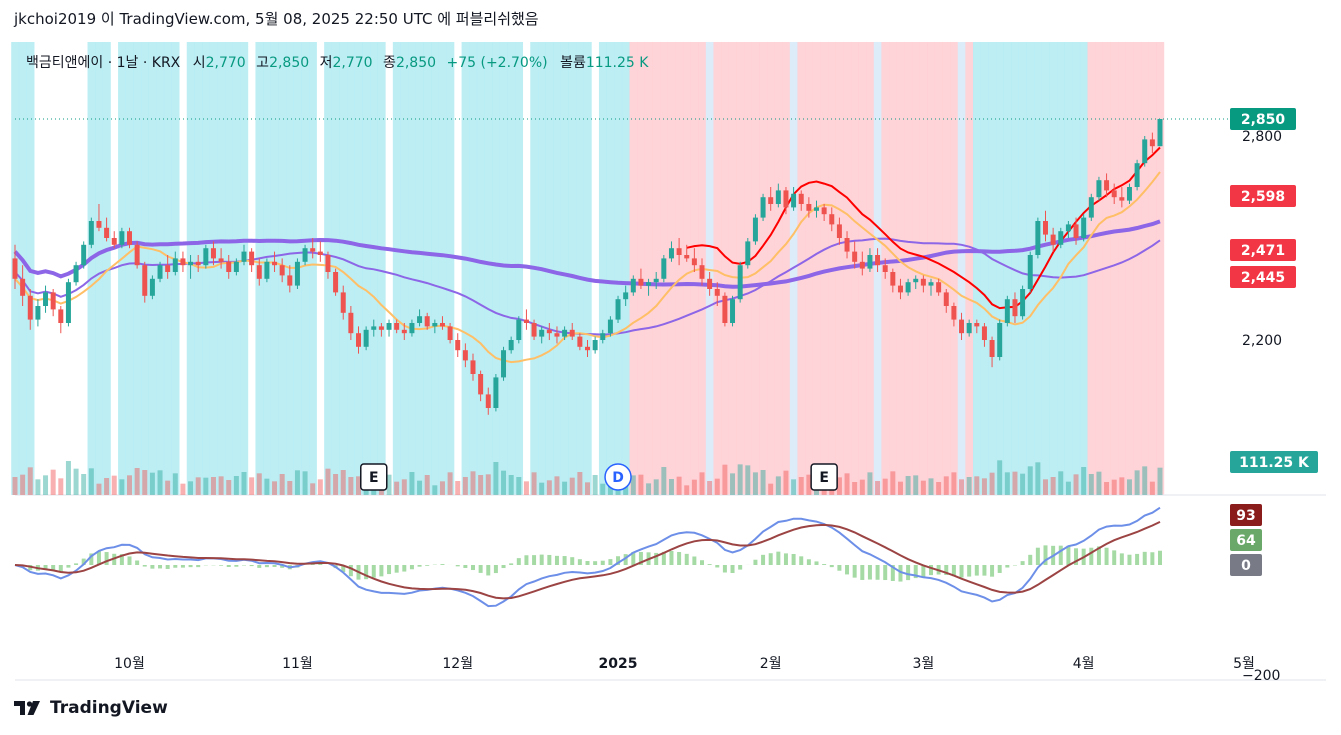 The height and width of the screenshot is (735, 1341). Describe the element at coordinates (199, 63) in the screenshot. I see `open-label: 시` at that location.